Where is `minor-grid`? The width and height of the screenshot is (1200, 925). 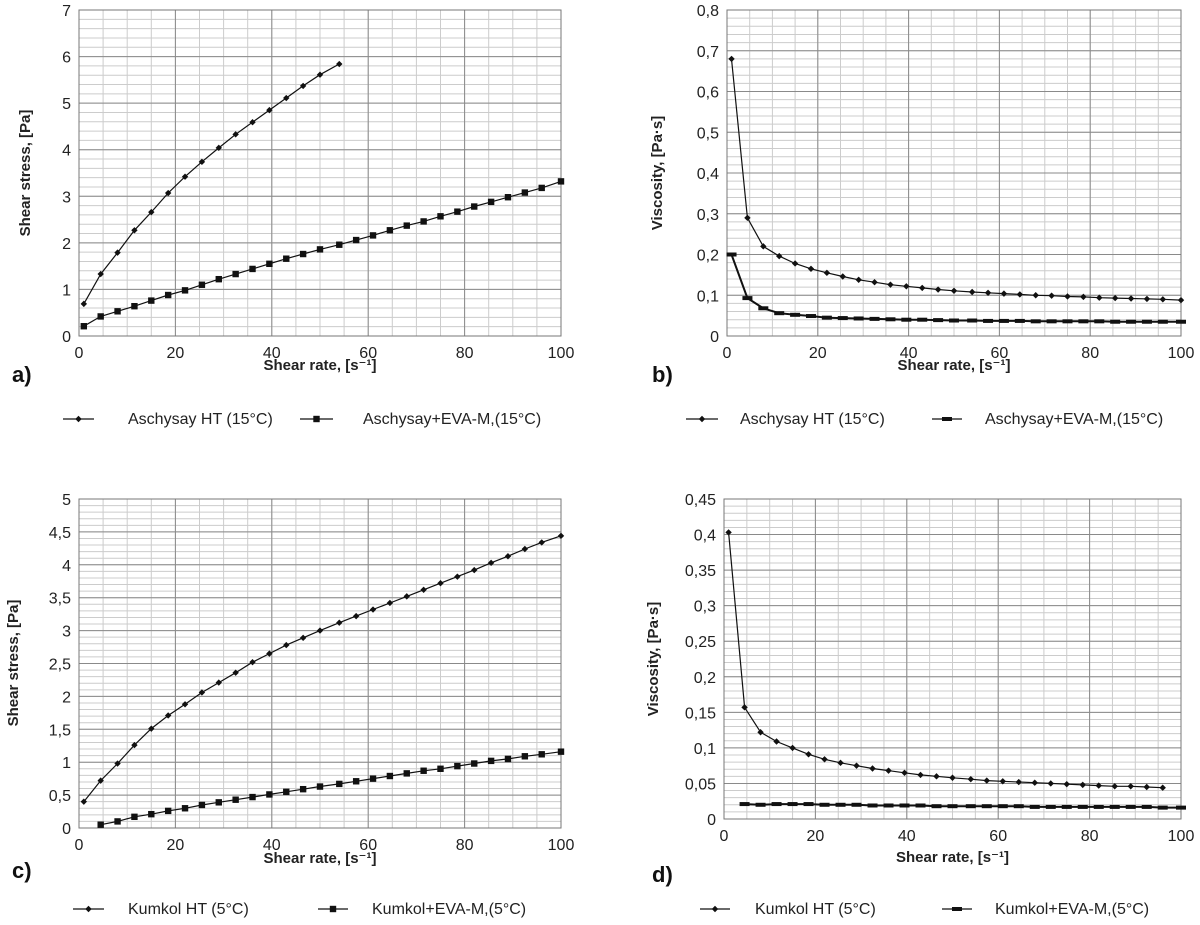 minor-grid is located at coordinates (952, 659).